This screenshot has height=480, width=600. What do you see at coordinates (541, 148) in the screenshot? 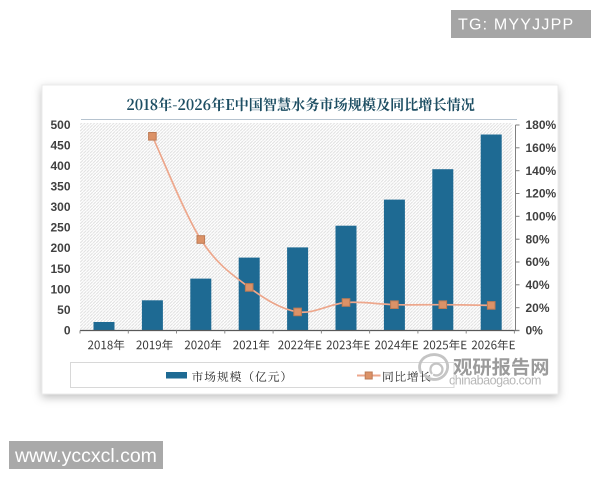
I see `svg-text: 160%` at bounding box center [541, 148].